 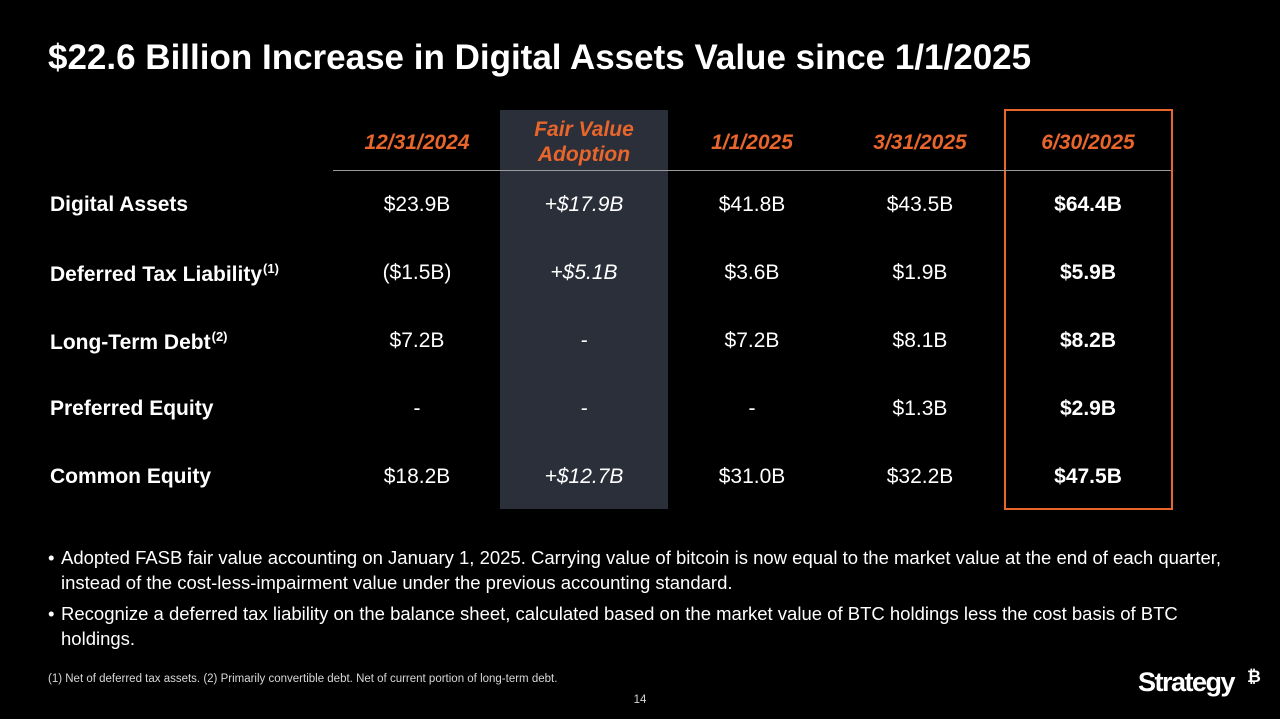 What do you see at coordinates (417, 142) in the screenshot?
I see `column-header-12-31-2024: 12/31/2024` at bounding box center [417, 142].